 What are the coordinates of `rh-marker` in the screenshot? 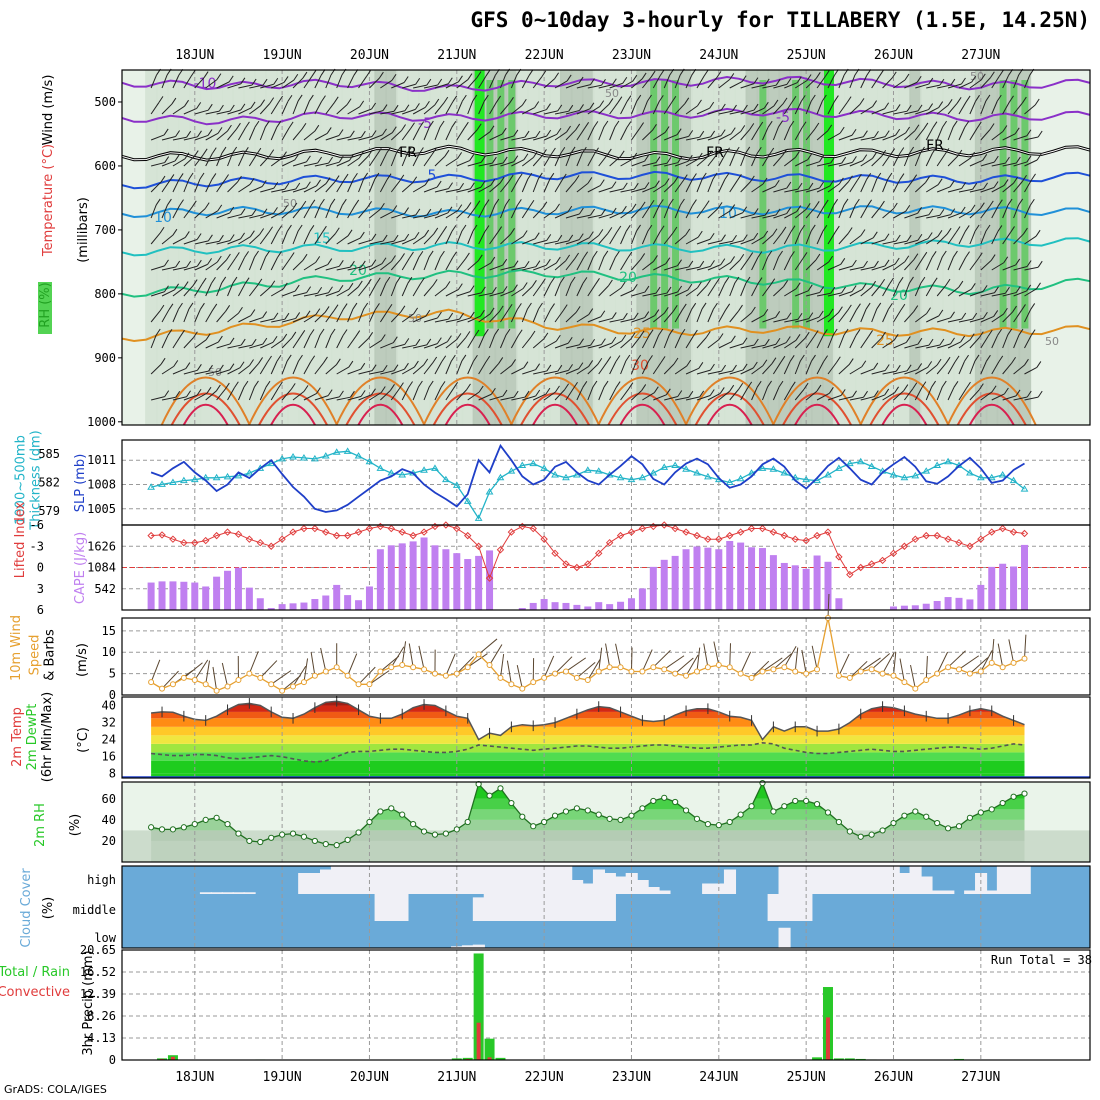 It's located at (576, 808).